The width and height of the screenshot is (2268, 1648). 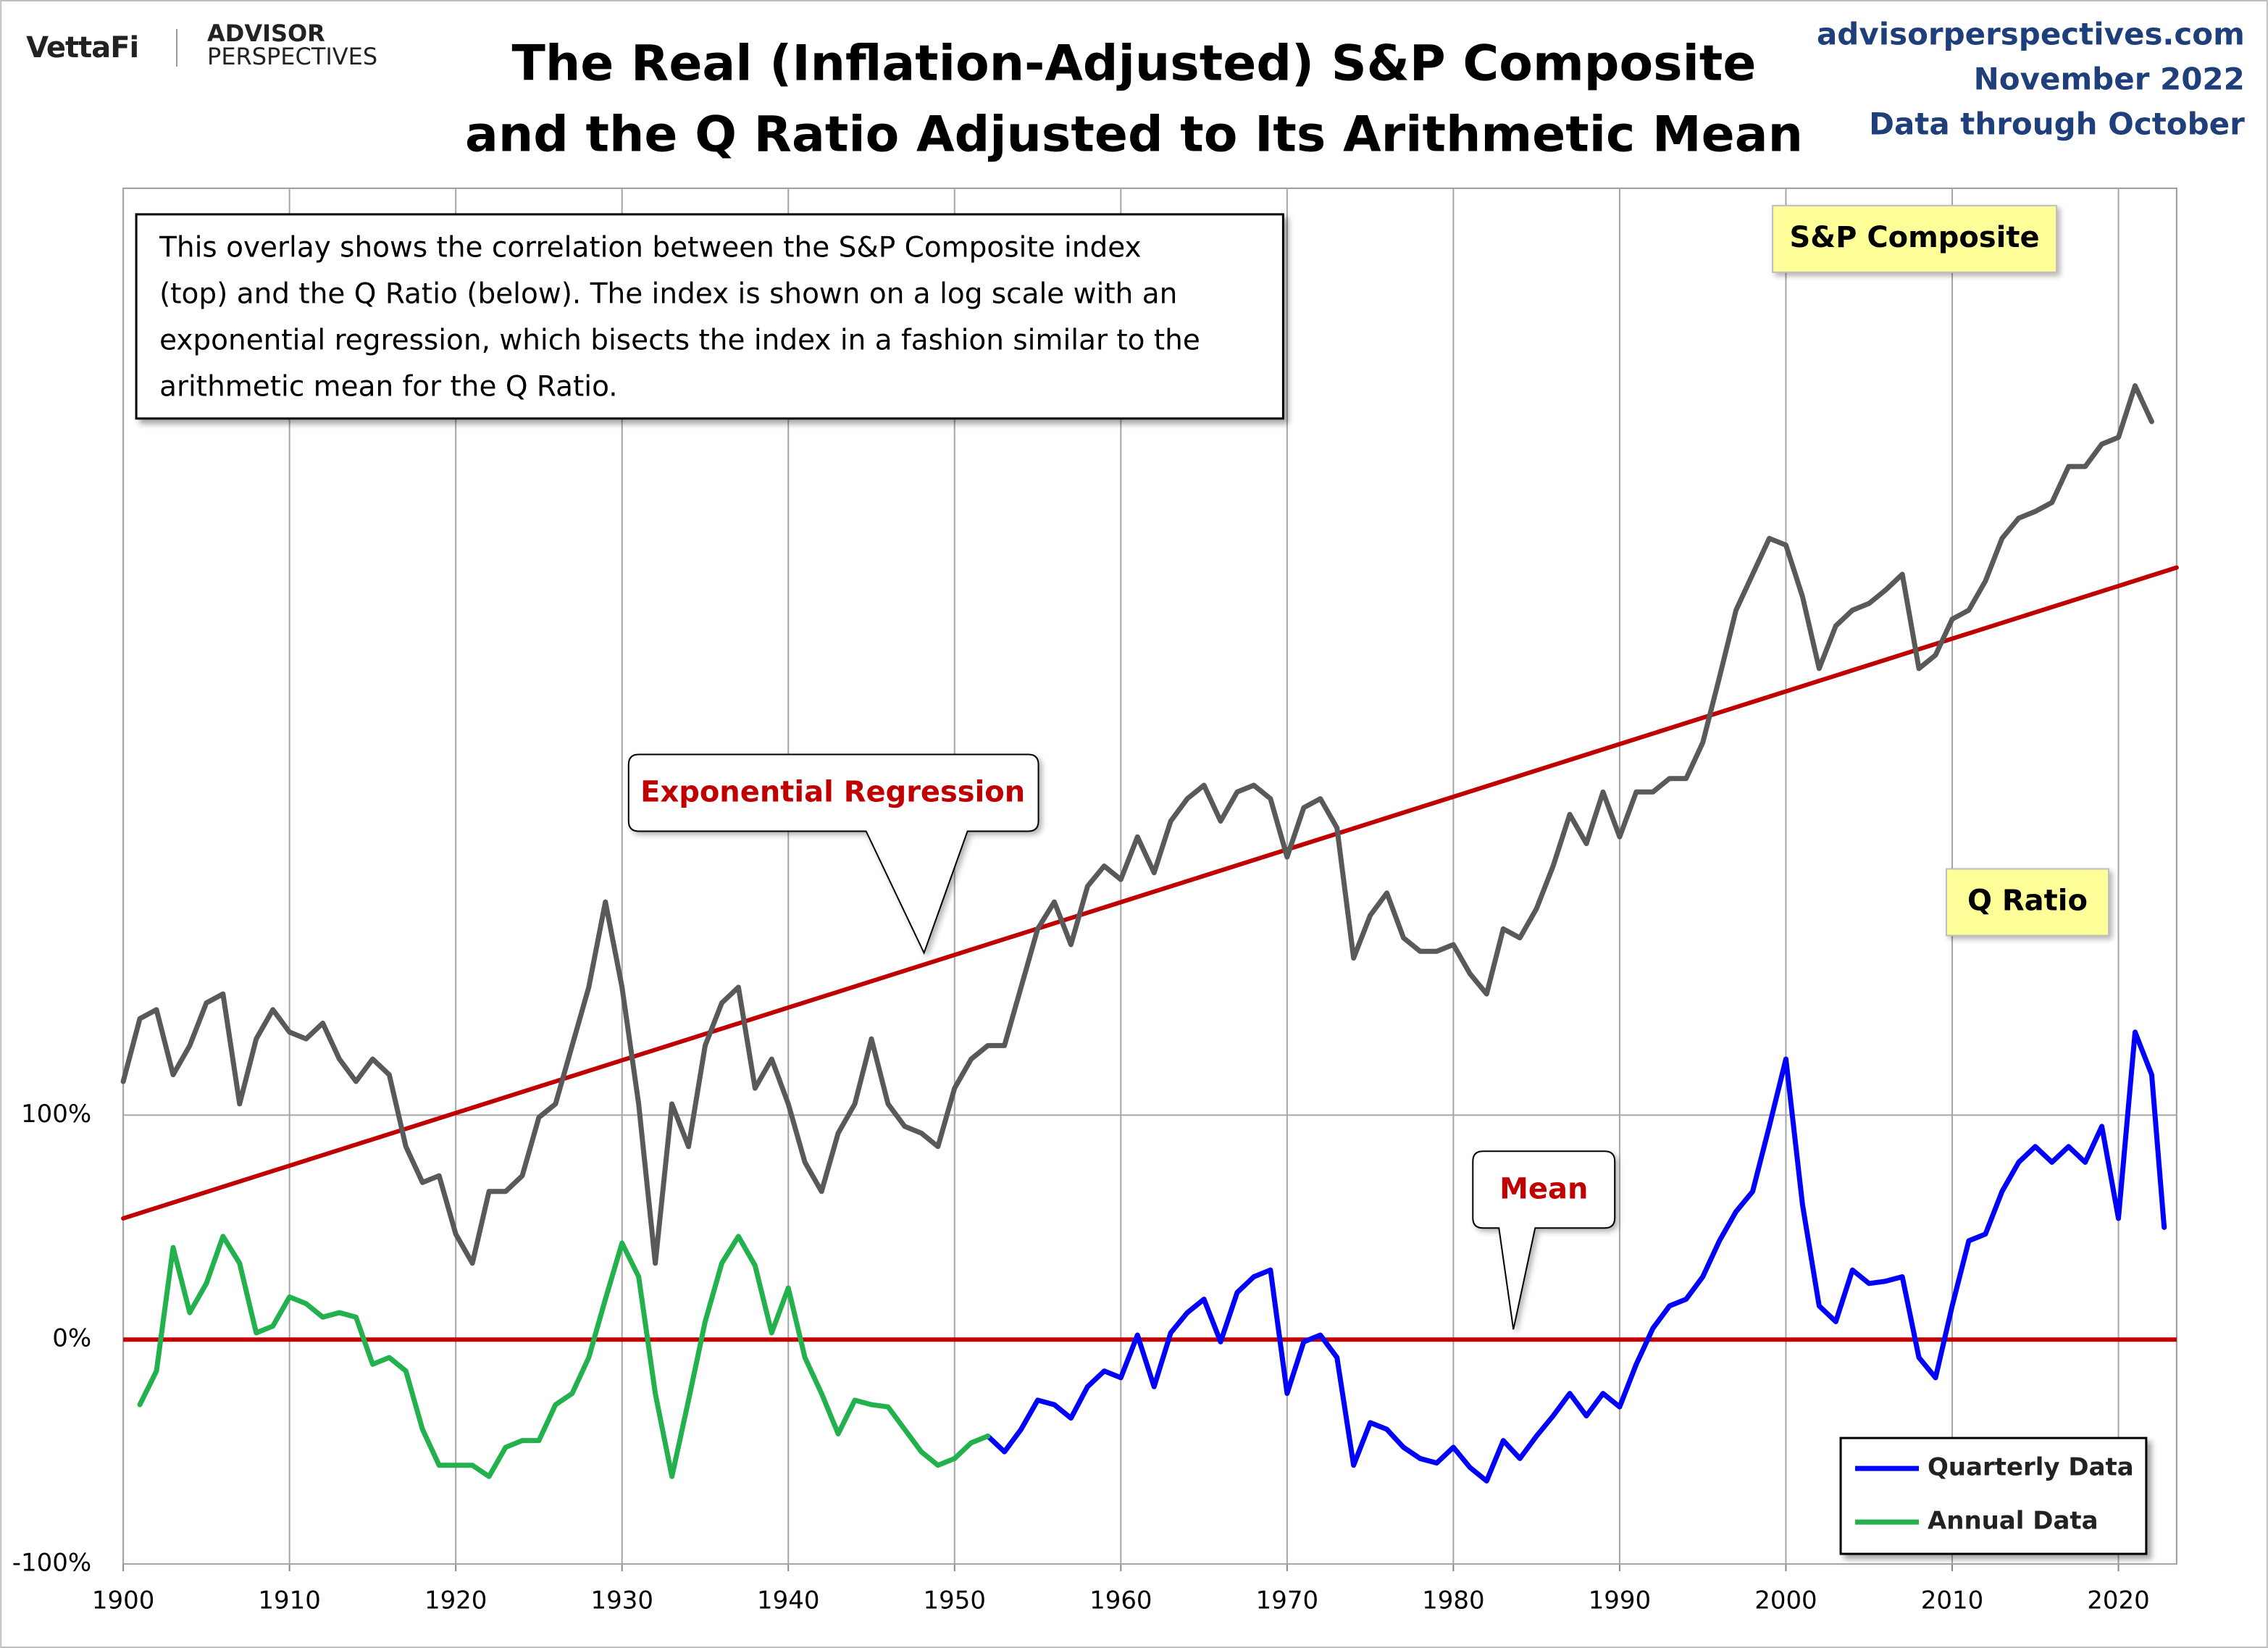 I want to click on x-tick-label: 1960, so click(x=1121, y=1600).